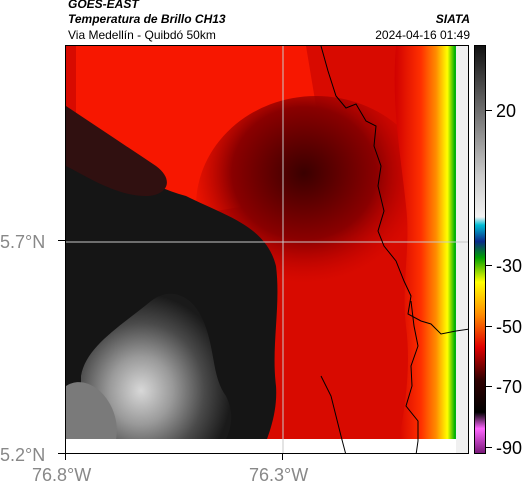 The width and height of the screenshot is (526, 491). Describe the element at coordinates (279, 475) in the screenshot. I see `lon-label-76-3: 76.3°W` at that location.